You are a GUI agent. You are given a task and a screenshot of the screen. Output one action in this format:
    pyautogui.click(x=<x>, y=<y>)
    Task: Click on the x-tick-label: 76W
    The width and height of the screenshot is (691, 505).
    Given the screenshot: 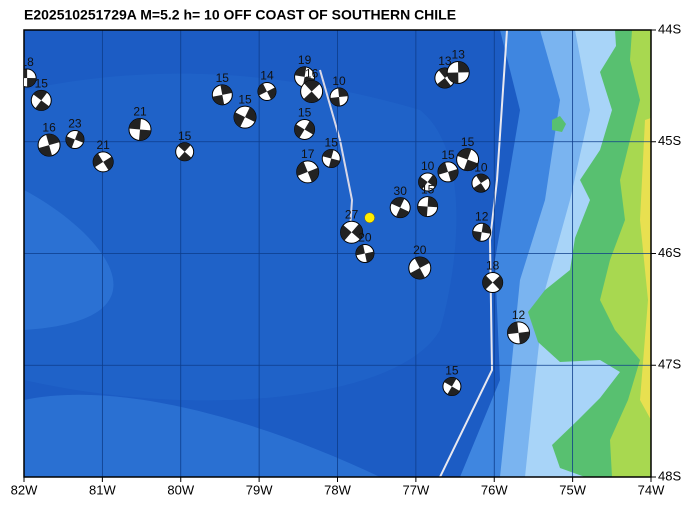 What is the action you would take?
    pyautogui.click(x=494, y=489)
    